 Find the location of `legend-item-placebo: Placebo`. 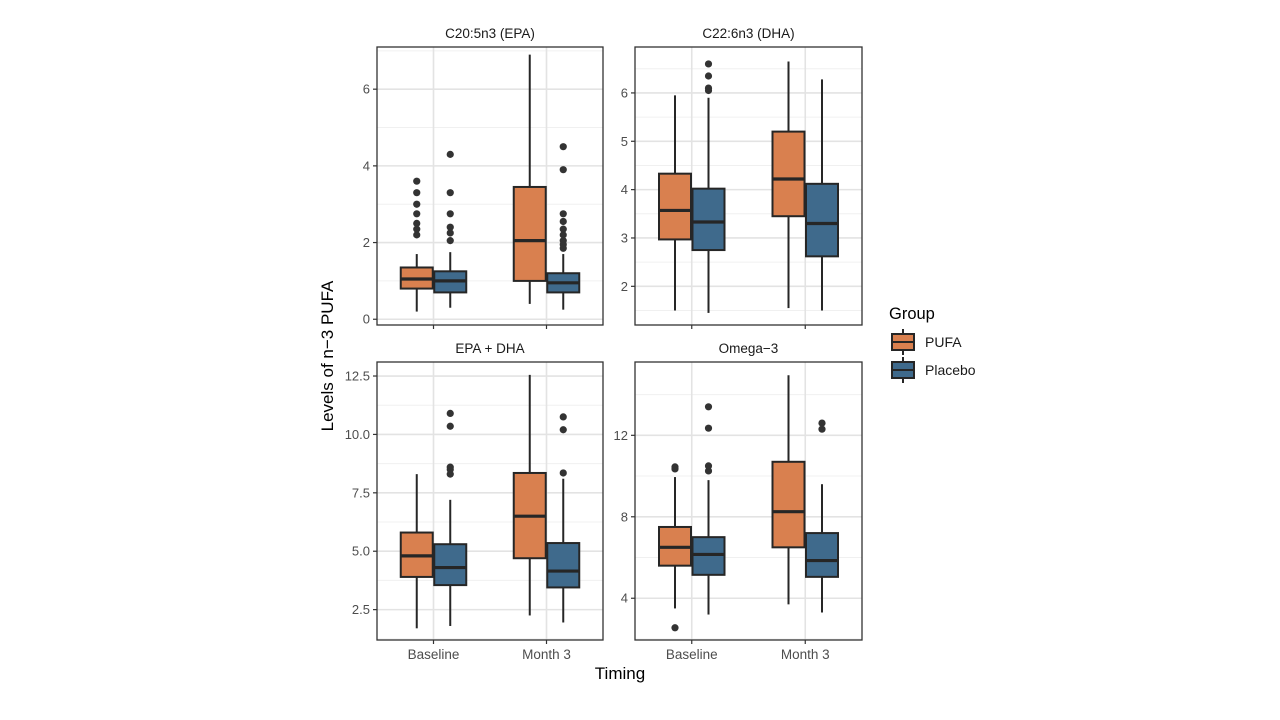

legend-item-placebo: Placebo is located at coordinates (933, 370).